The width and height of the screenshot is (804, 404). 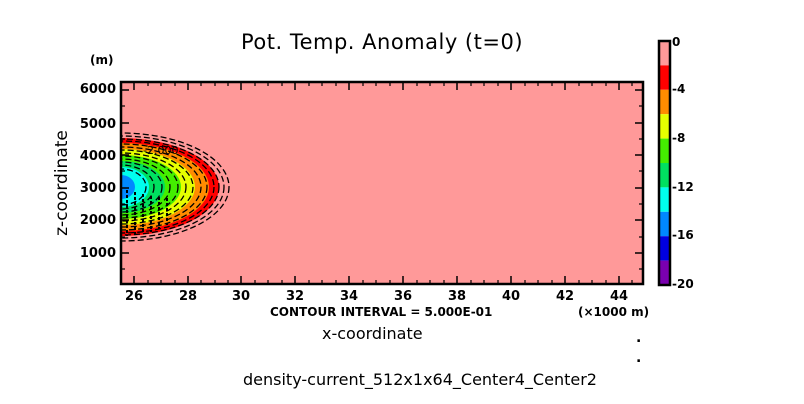 I want to click on y-axis-unit: (m), so click(x=102, y=60).